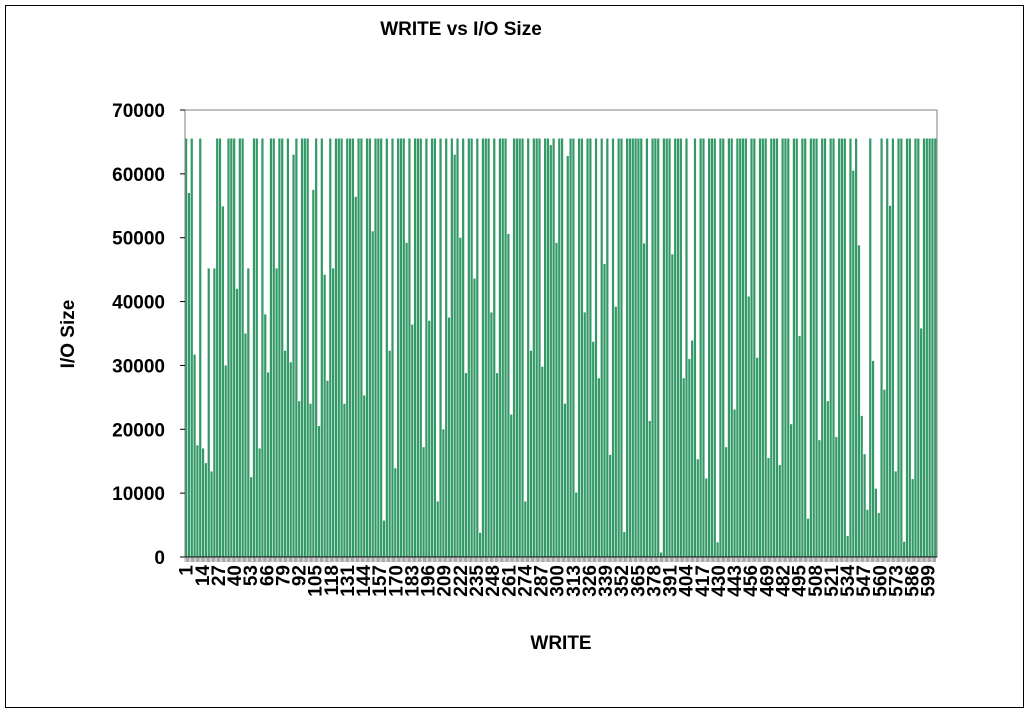 Image resolution: width=1031 pixels, height=716 pixels. Describe the element at coordinates (187, 570) in the screenshot. I see `x-tick-label: 1` at that location.